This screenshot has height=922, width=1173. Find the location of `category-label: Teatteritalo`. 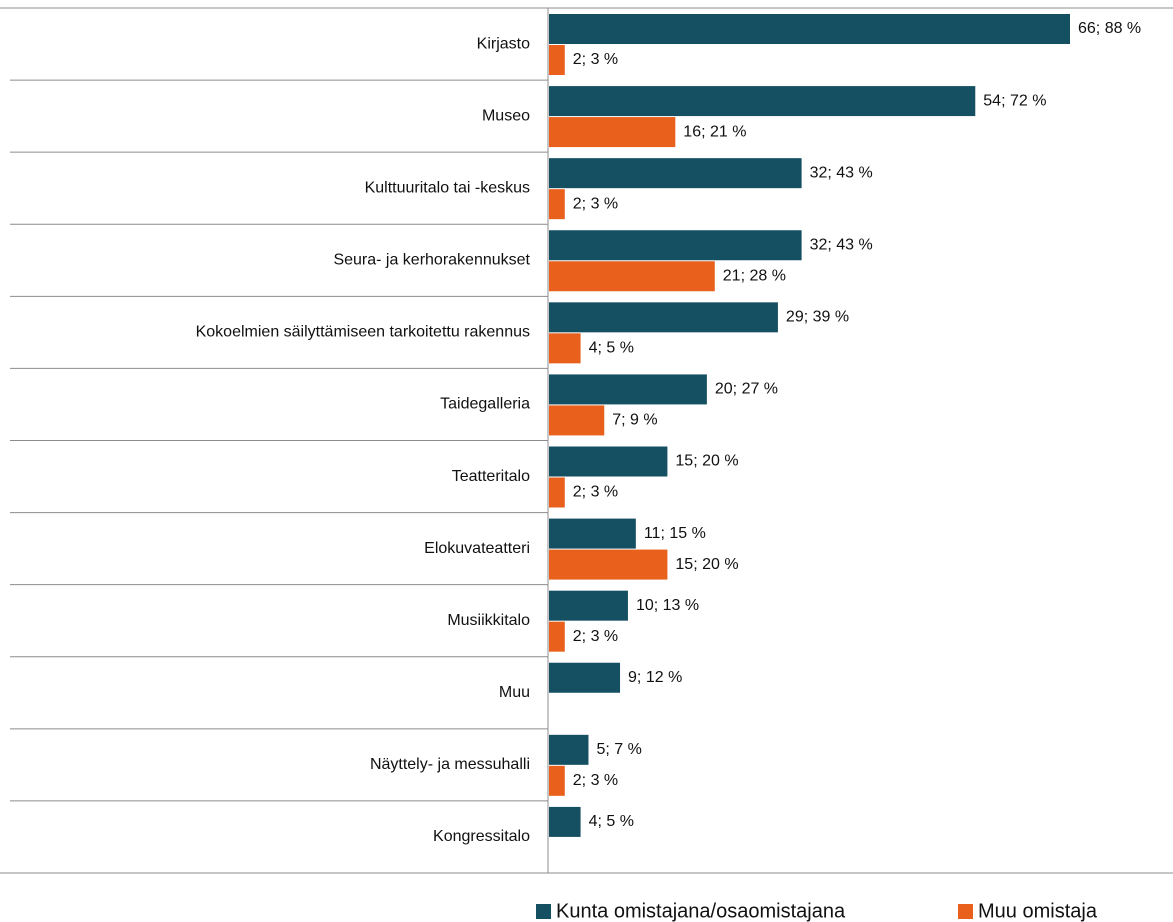

category-label: Teatteritalo is located at coordinates (491, 476).